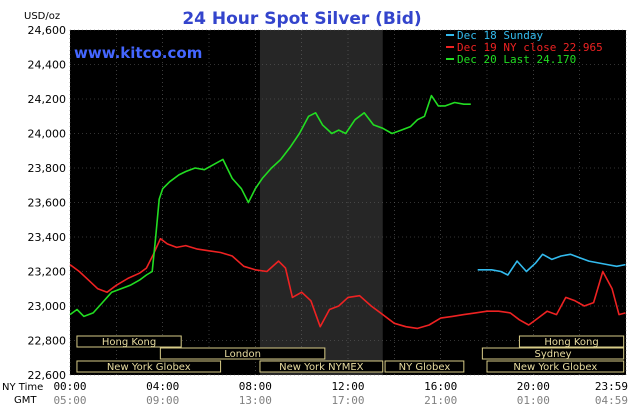  Describe the element at coordinates (533, 386) in the screenshot. I see `x-tick-ny: 20:00` at that location.